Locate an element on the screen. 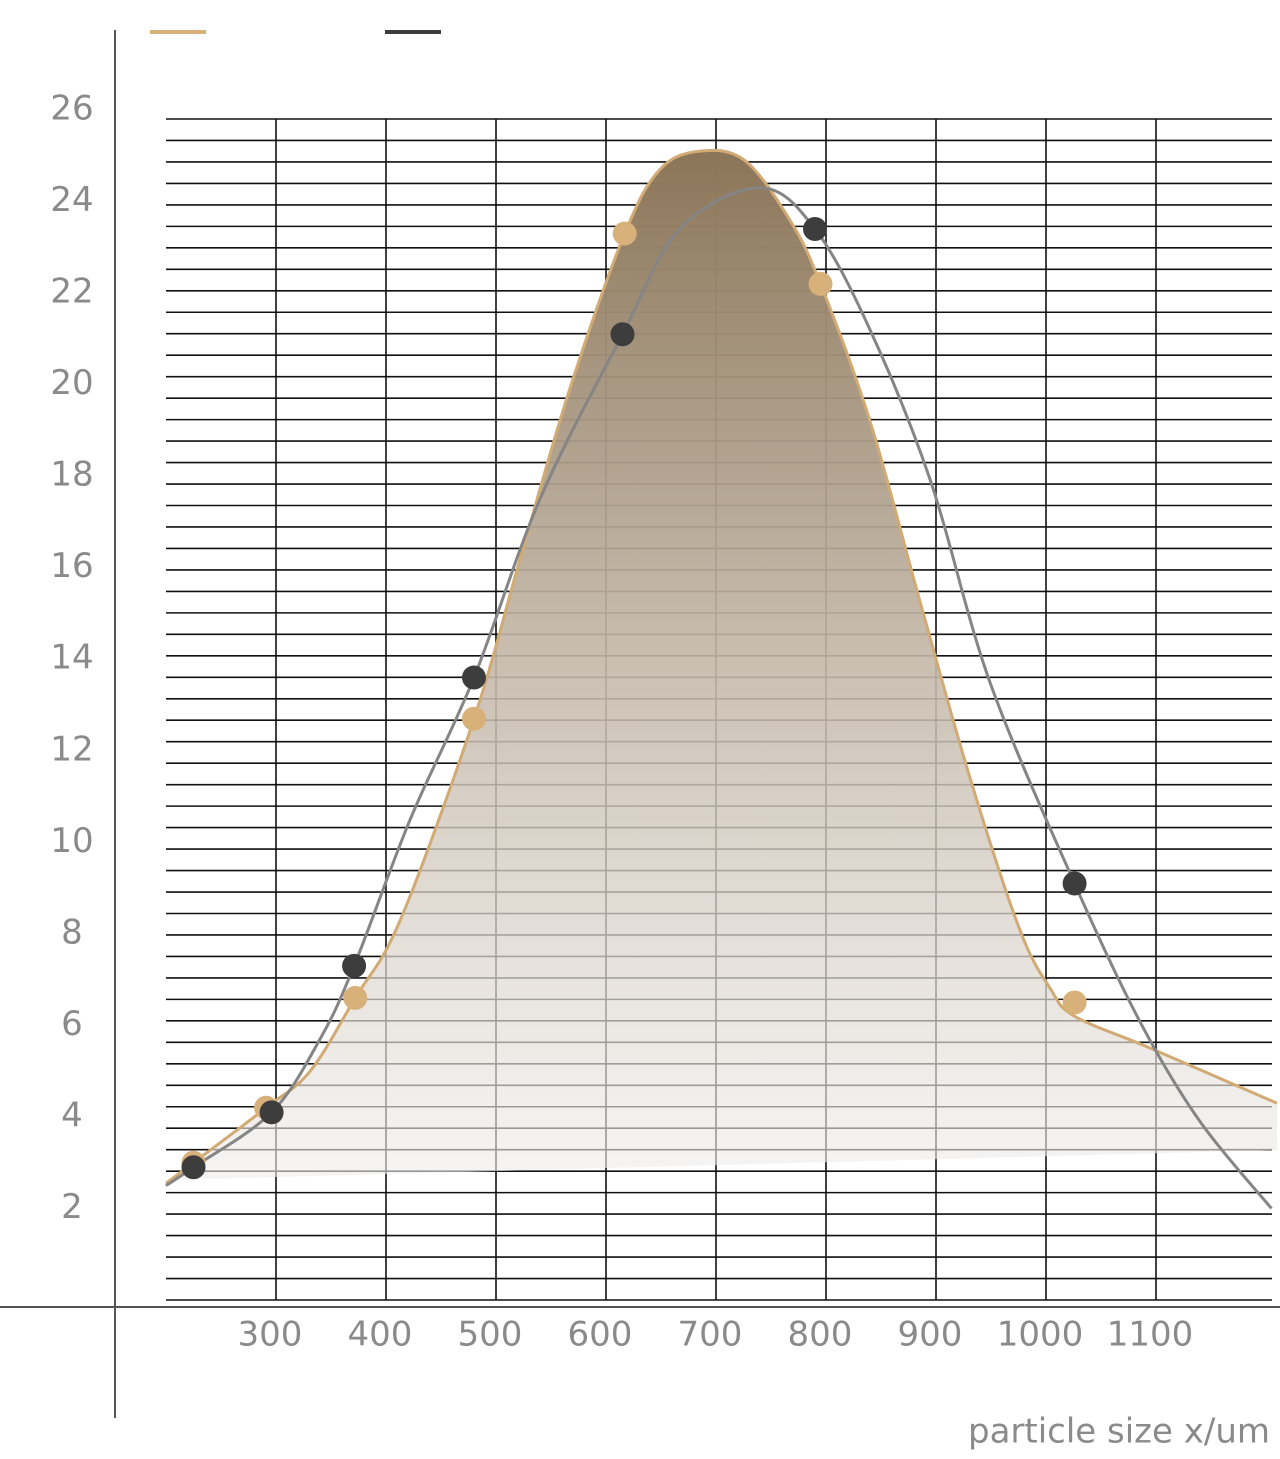 The height and width of the screenshot is (1459, 1280). x-tick-label: 300 is located at coordinates (270, 1335).